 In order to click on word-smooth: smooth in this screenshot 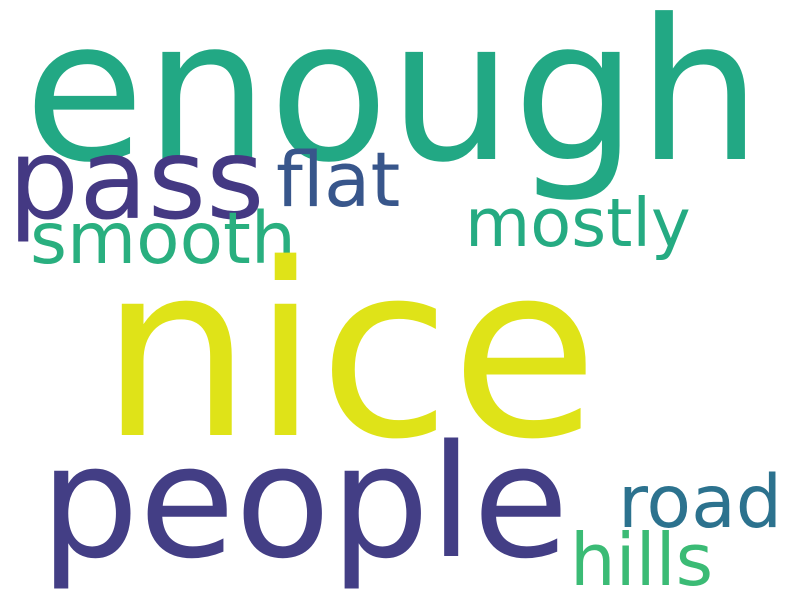, I will do `click(163, 238)`.